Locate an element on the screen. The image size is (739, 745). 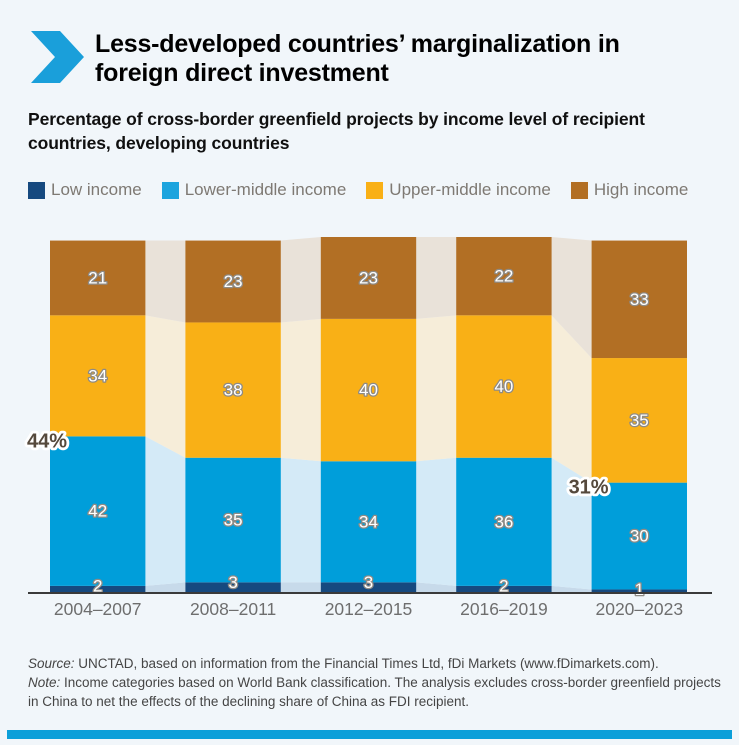
source-label: Source: is located at coordinates (51, 663).